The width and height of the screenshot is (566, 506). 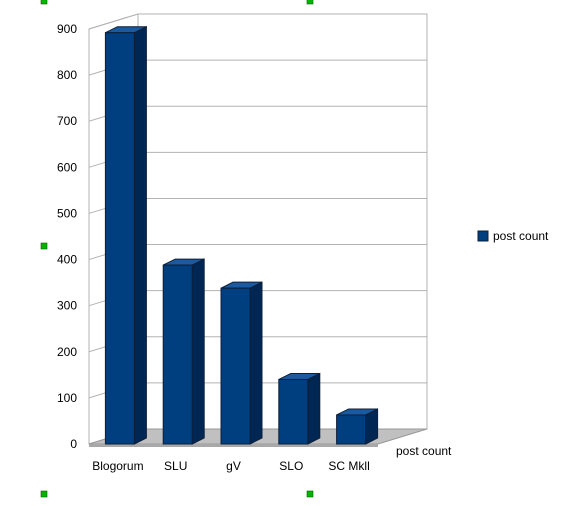 What do you see at coordinates (175, 466) in the screenshot?
I see `x-tick-label: SLU` at bounding box center [175, 466].